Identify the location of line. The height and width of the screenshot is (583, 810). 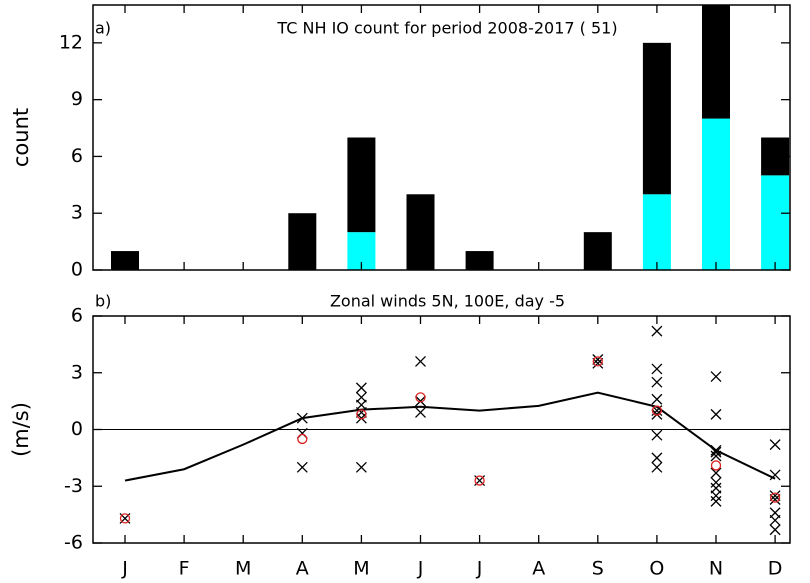
(450, 436).